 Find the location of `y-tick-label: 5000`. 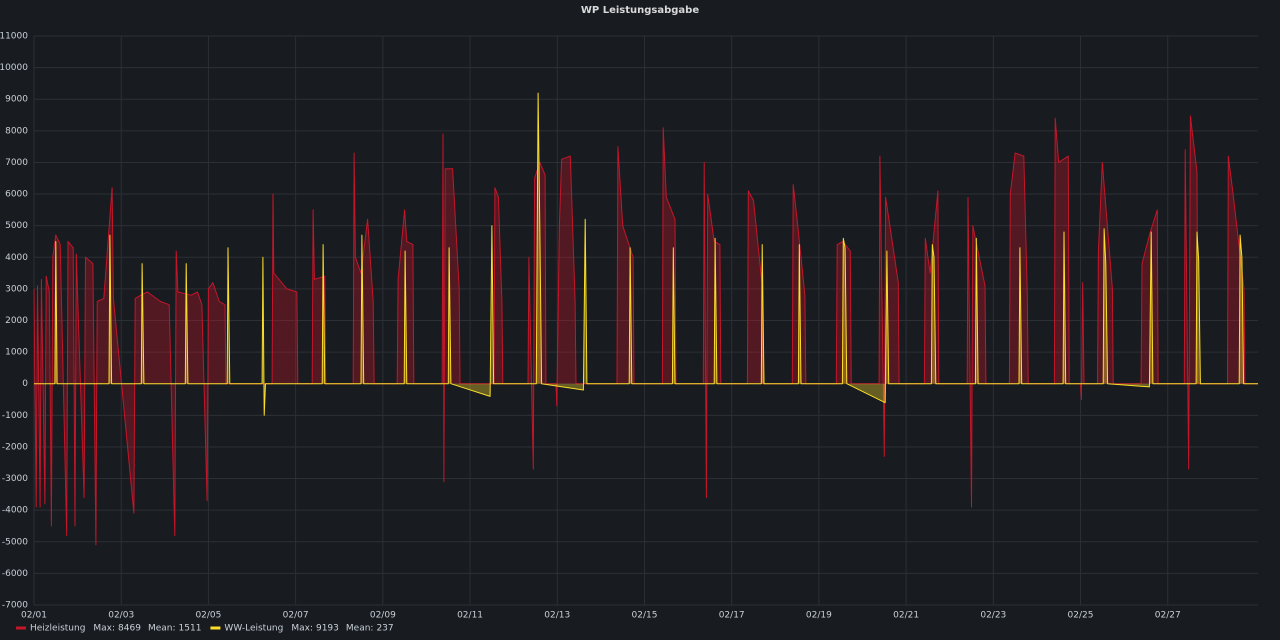

y-tick-label: 5000 is located at coordinates (16, 226).